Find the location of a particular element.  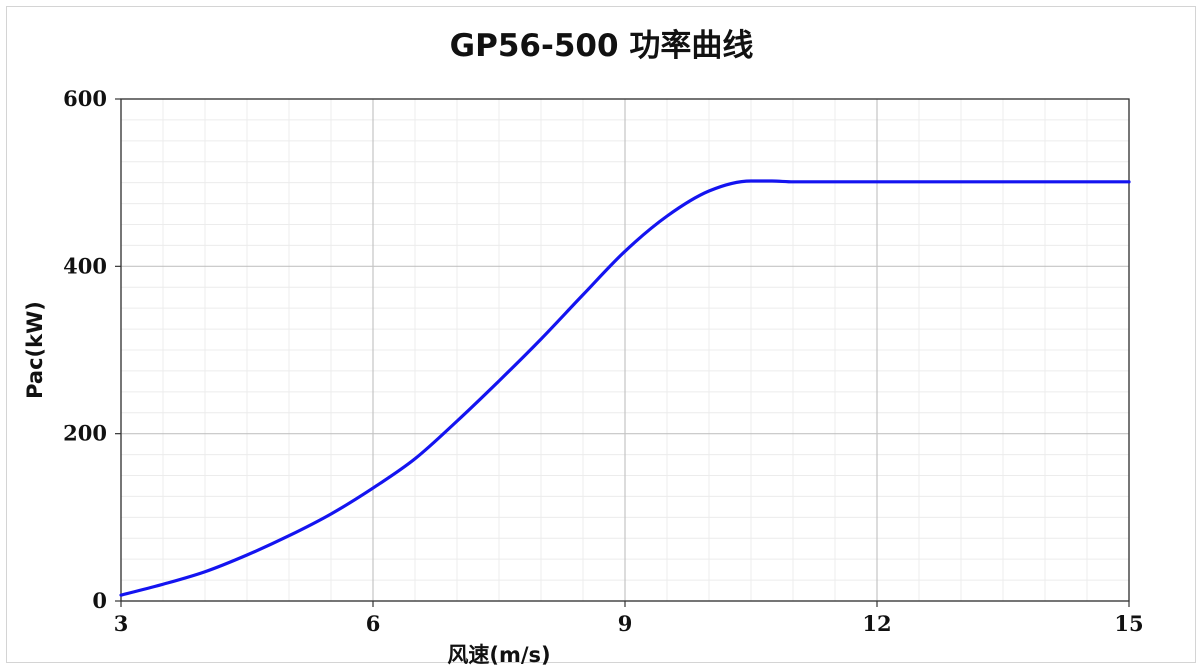

x-tick-label: 15 is located at coordinates (1128, 623).